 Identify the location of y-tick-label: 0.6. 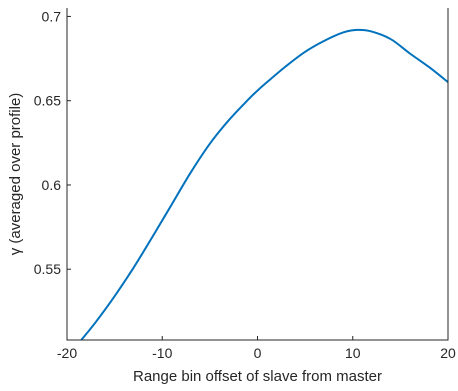
(52, 185).